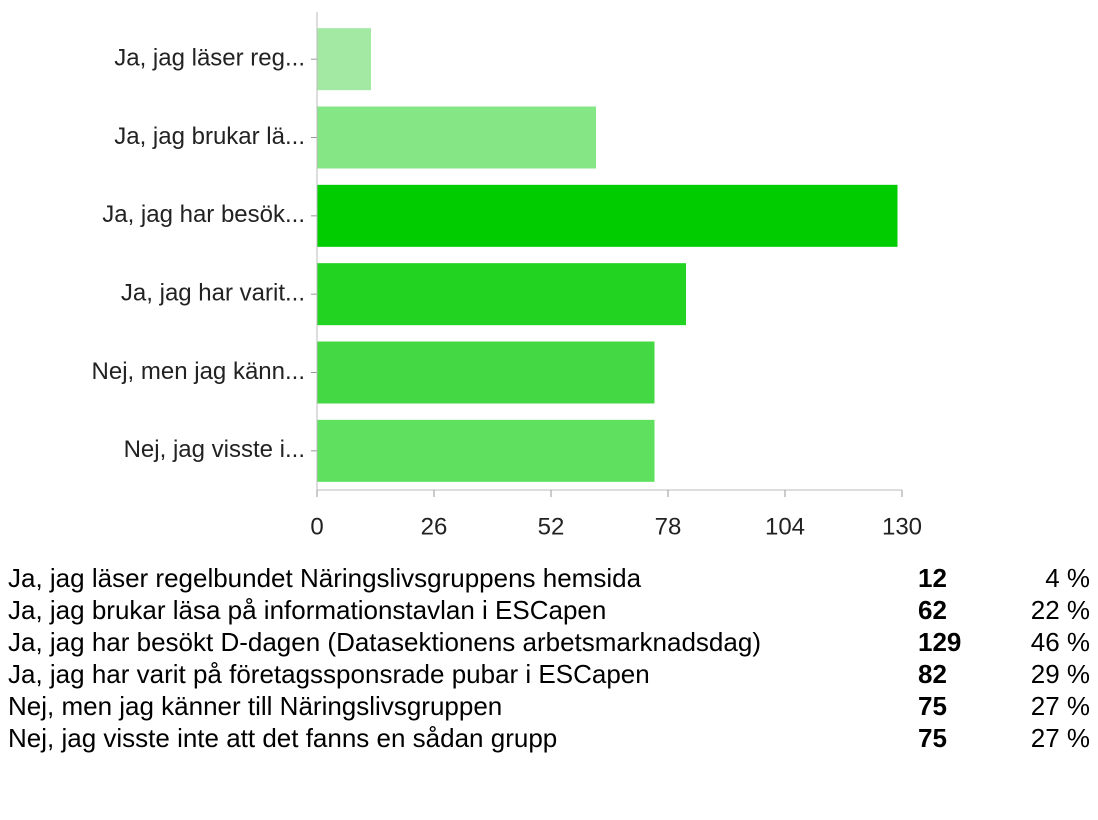 The image size is (1098, 820). Describe the element at coordinates (940, 642) in the screenshot. I see `row-count: 129` at that location.